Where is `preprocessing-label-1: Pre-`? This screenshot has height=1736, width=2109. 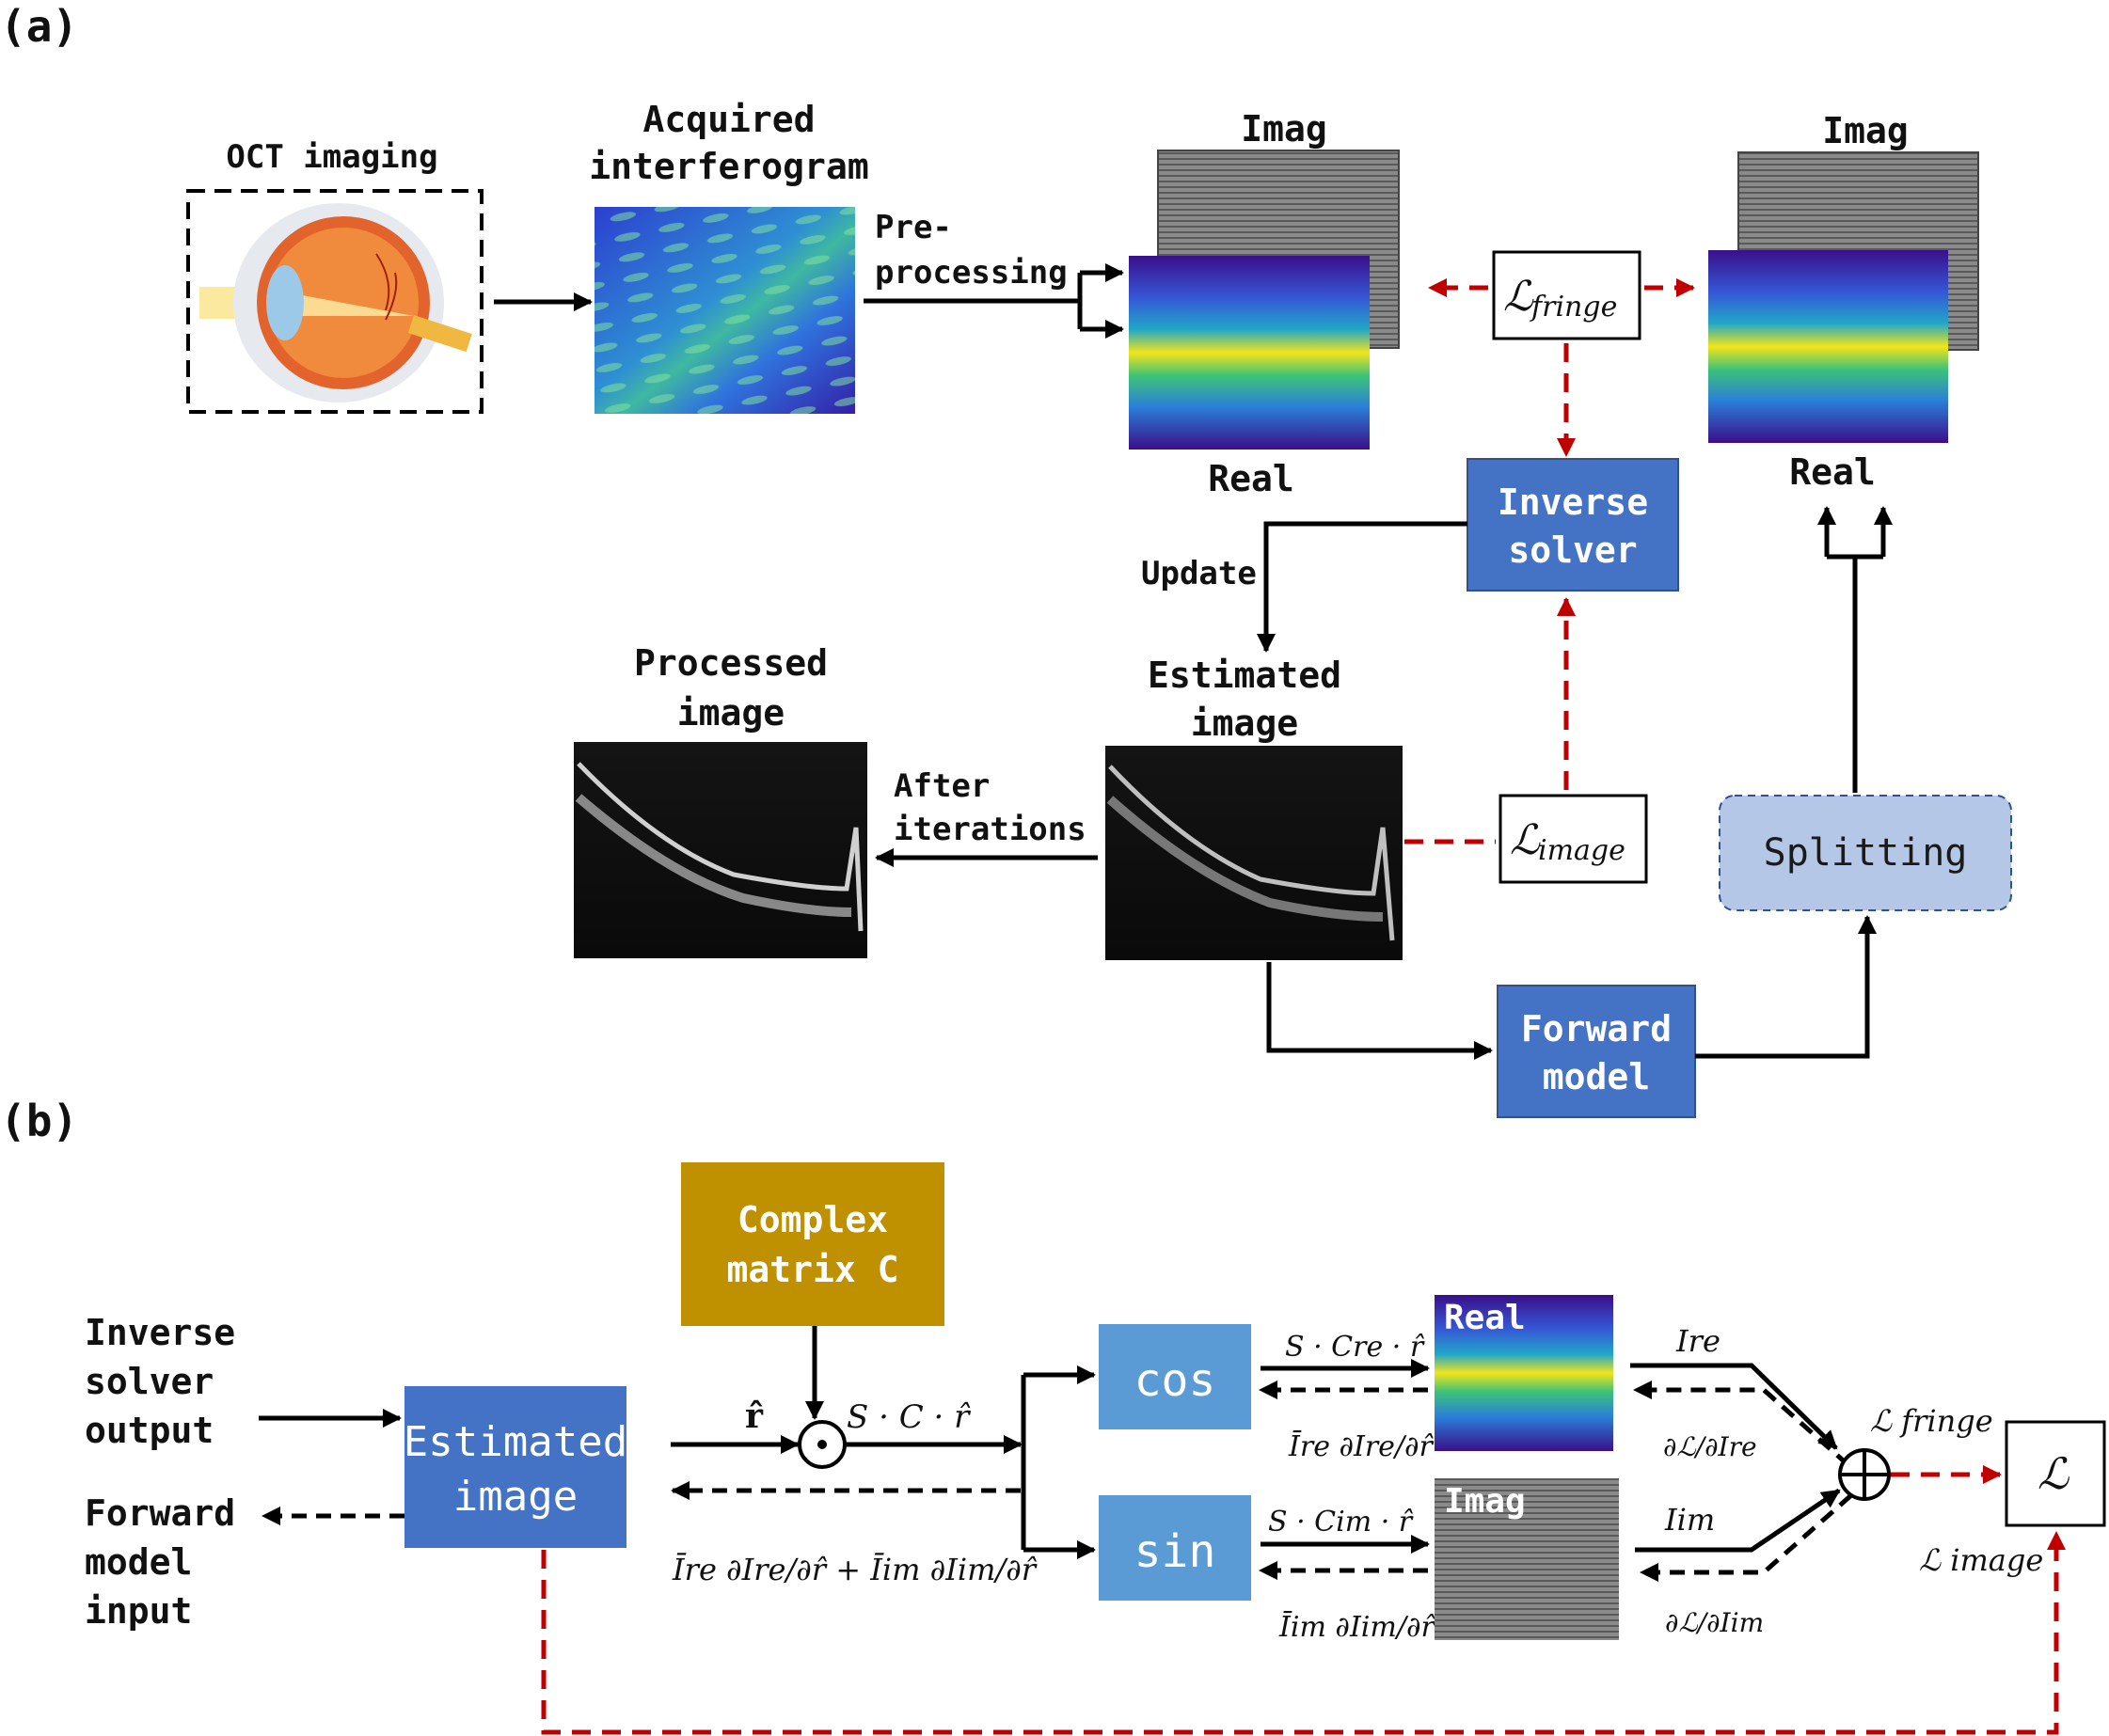 preprocessing-label-1: Pre- is located at coordinates (914, 227).